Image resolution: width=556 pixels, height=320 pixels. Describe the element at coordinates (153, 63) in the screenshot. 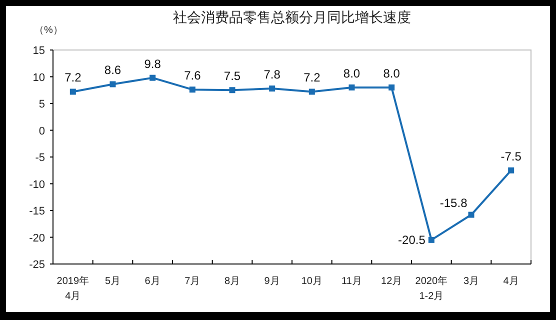

I see `data-label: 9.8` at that location.